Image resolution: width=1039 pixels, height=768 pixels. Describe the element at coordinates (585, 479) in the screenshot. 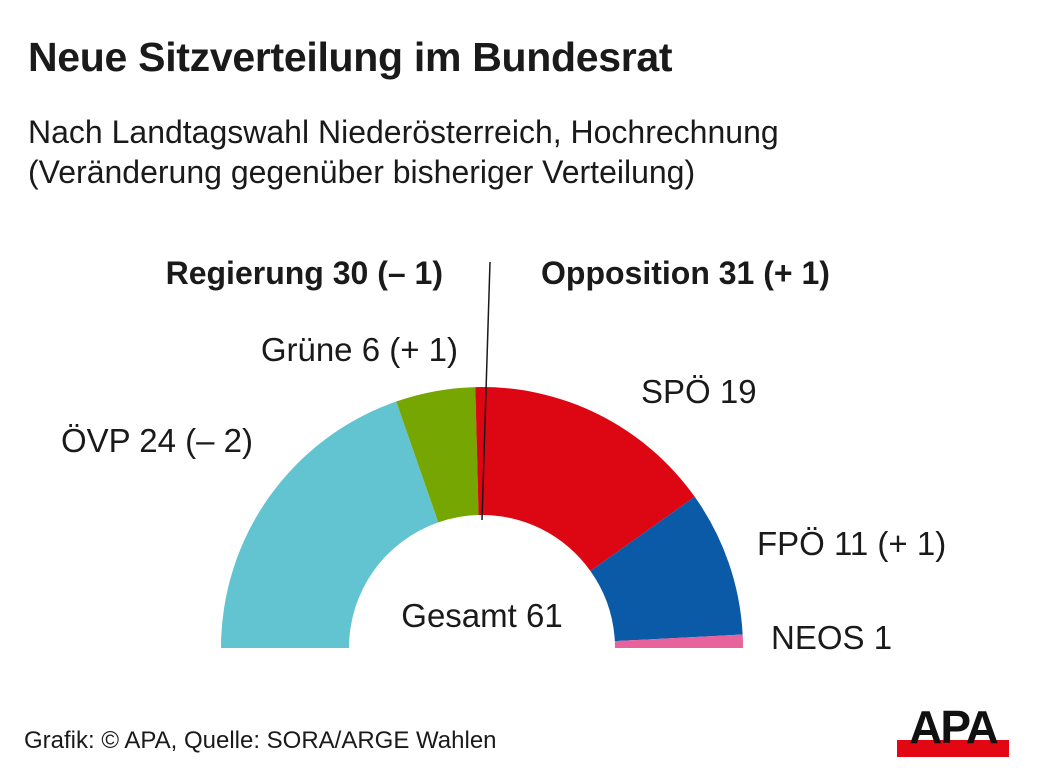

I see `segment-spoe` at that location.